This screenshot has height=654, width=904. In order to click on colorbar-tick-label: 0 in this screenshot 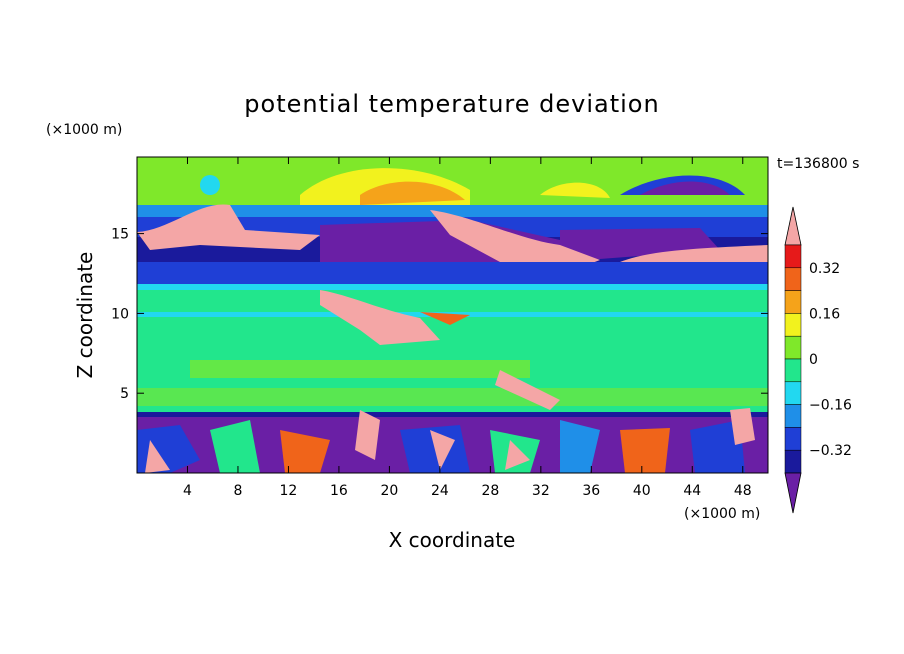, I will do `click(813, 360)`.